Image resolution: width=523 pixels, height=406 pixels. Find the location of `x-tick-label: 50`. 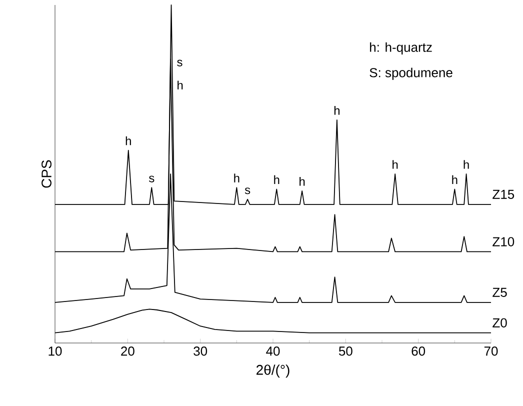

x-tick-label: 50 is located at coordinates (345, 351).